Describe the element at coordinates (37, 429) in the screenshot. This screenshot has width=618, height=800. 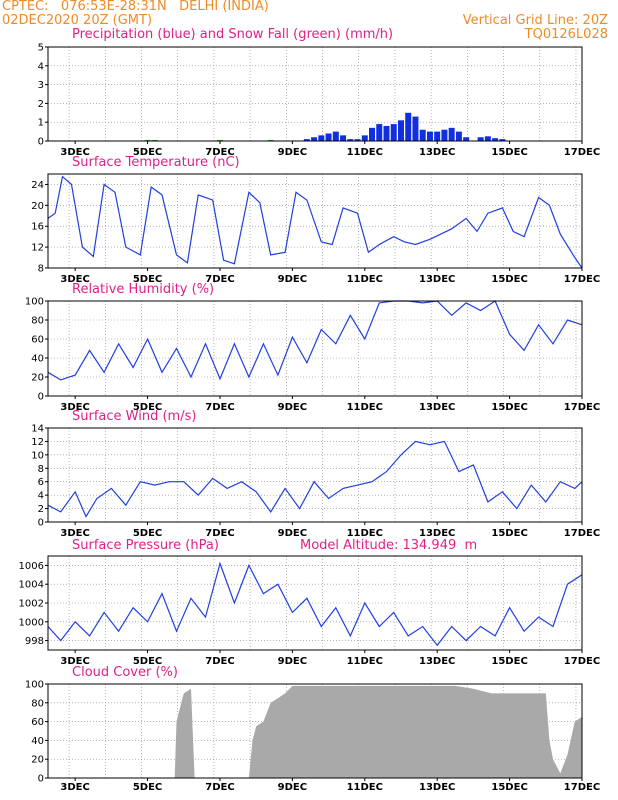
I see `y-tick-label: 14` at that location.